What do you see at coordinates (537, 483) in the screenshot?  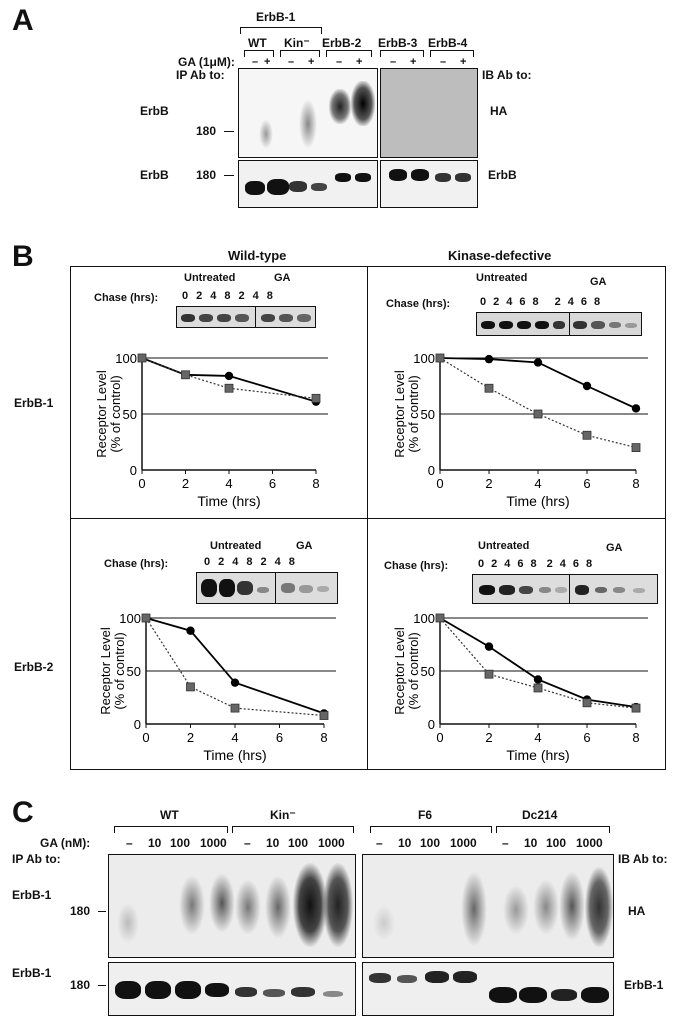 I see `x-tick-label: 4` at bounding box center [537, 483].